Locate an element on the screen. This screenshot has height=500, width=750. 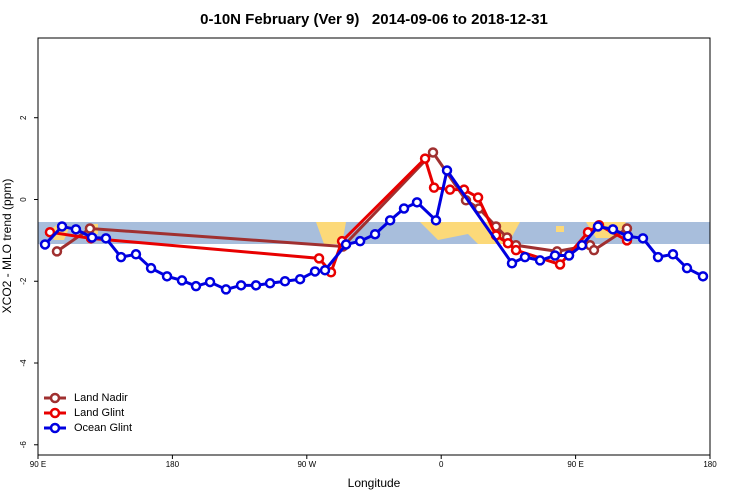
y-tick-label: 0 is located at coordinates (23, 199).